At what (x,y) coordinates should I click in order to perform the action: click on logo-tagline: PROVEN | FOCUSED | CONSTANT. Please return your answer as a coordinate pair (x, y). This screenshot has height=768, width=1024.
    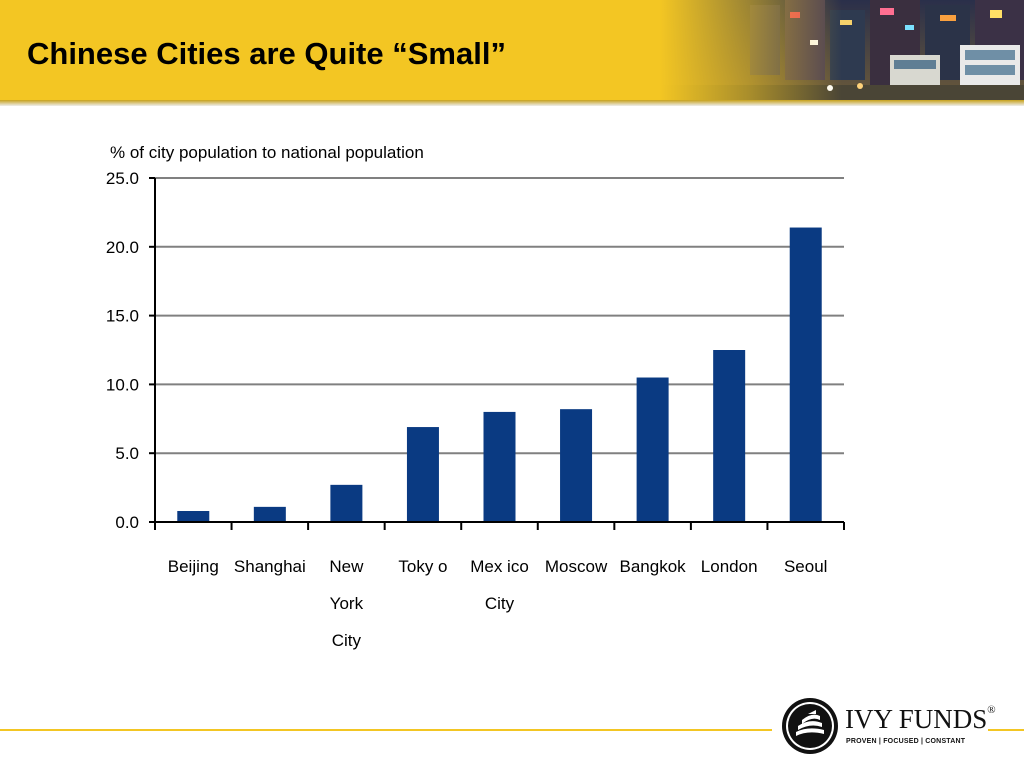
    Looking at the image, I should click on (906, 741).